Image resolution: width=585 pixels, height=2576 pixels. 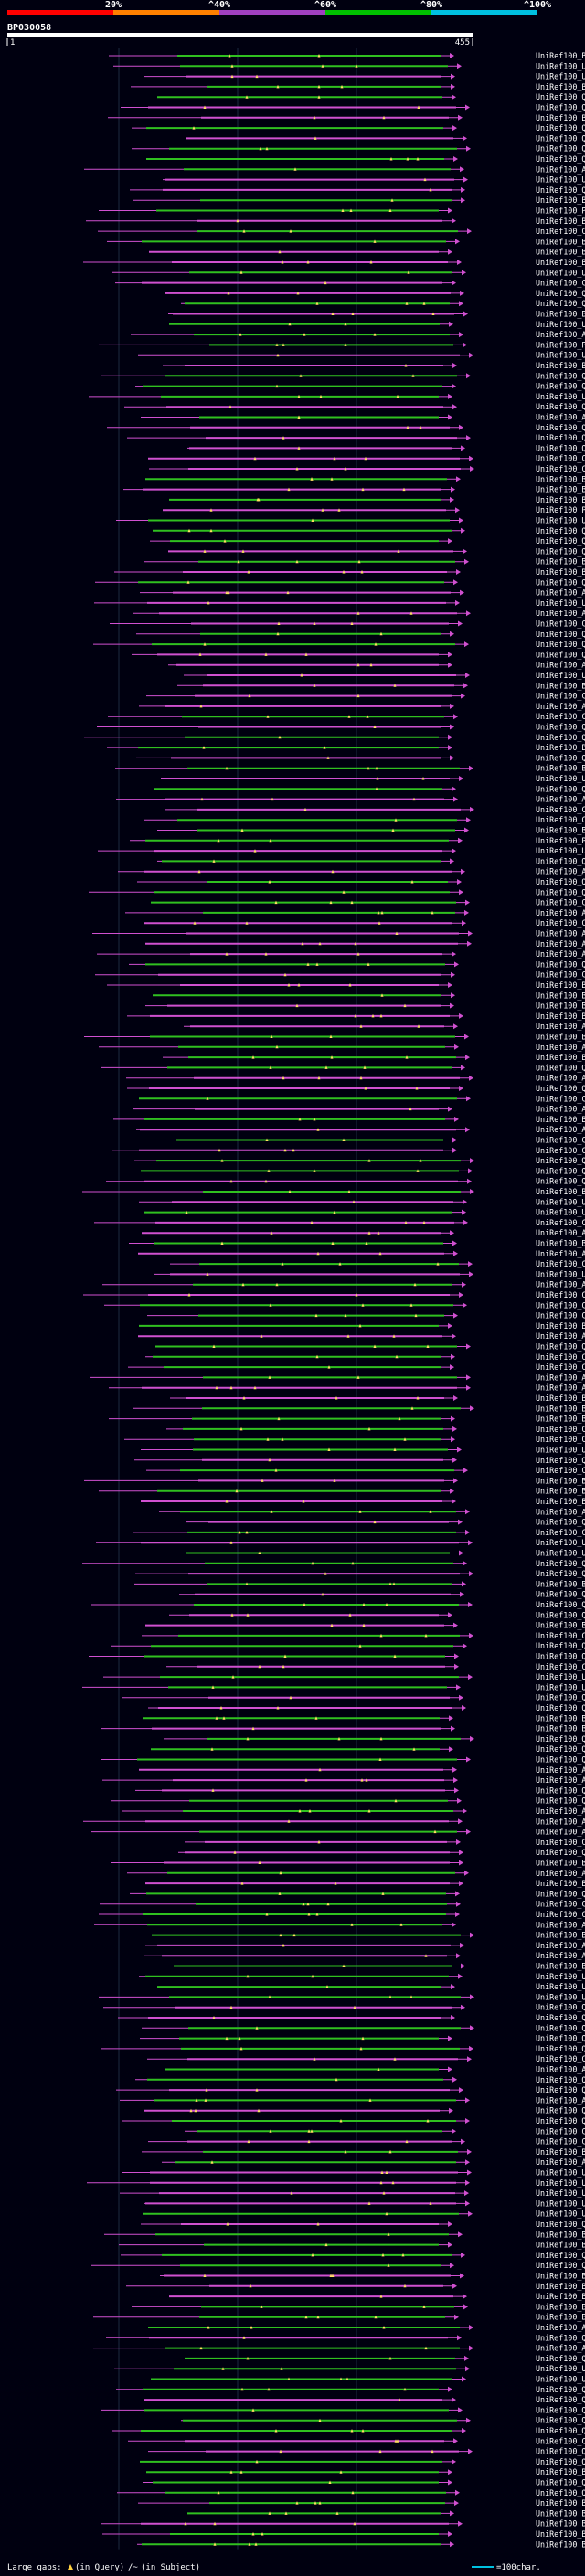 What do you see at coordinates (561, 1367) in the screenshot?
I see `hit-label: UniRef100_C5NKF6` at bounding box center [561, 1367].